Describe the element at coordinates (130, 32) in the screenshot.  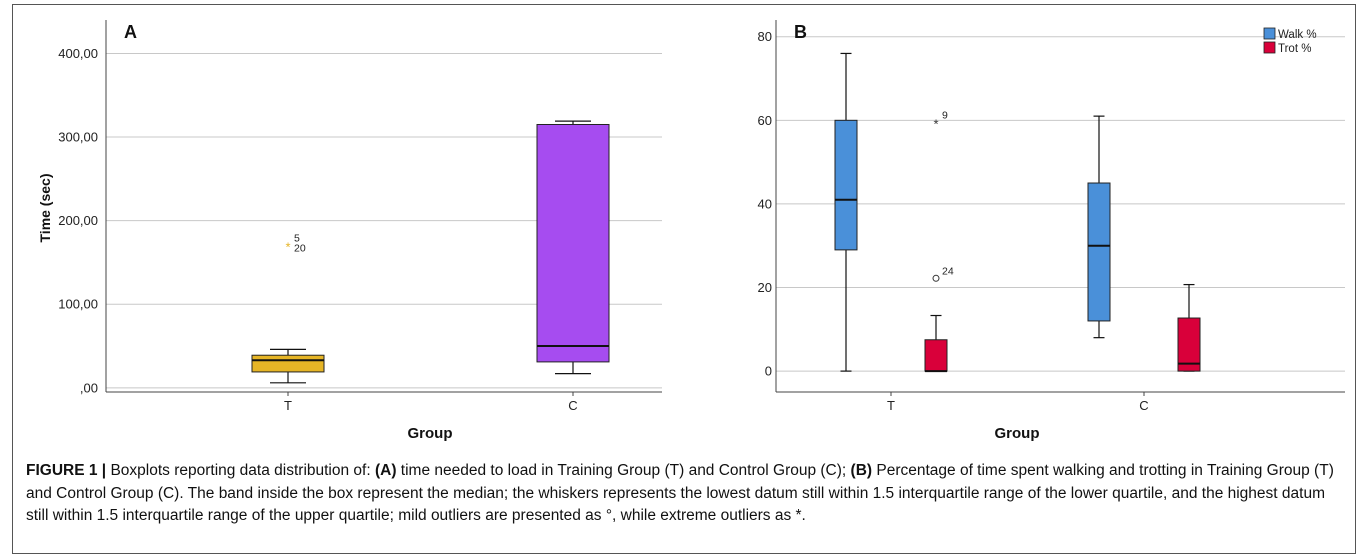
I see `panel-label: A` at that location.